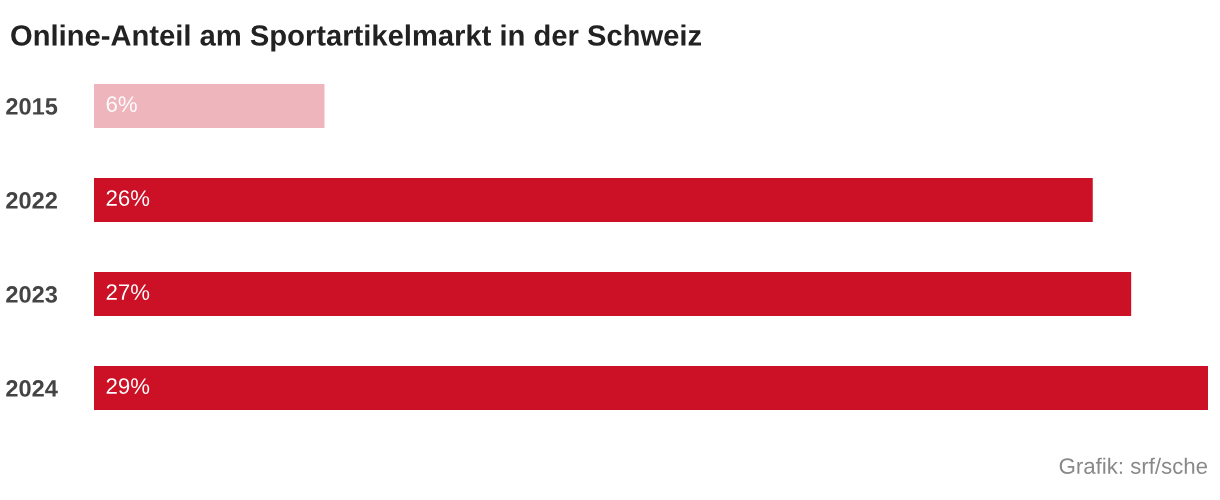 This screenshot has width=1220, height=500. I want to click on y-tick-label: 2024, so click(32, 388).